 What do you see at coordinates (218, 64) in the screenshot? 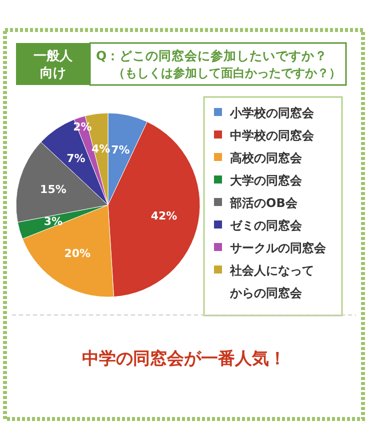
I see `chart-title: Q：どこの同窓会に参加したいですか？（もしくは参加して面白かったですか？）` at bounding box center [218, 64].